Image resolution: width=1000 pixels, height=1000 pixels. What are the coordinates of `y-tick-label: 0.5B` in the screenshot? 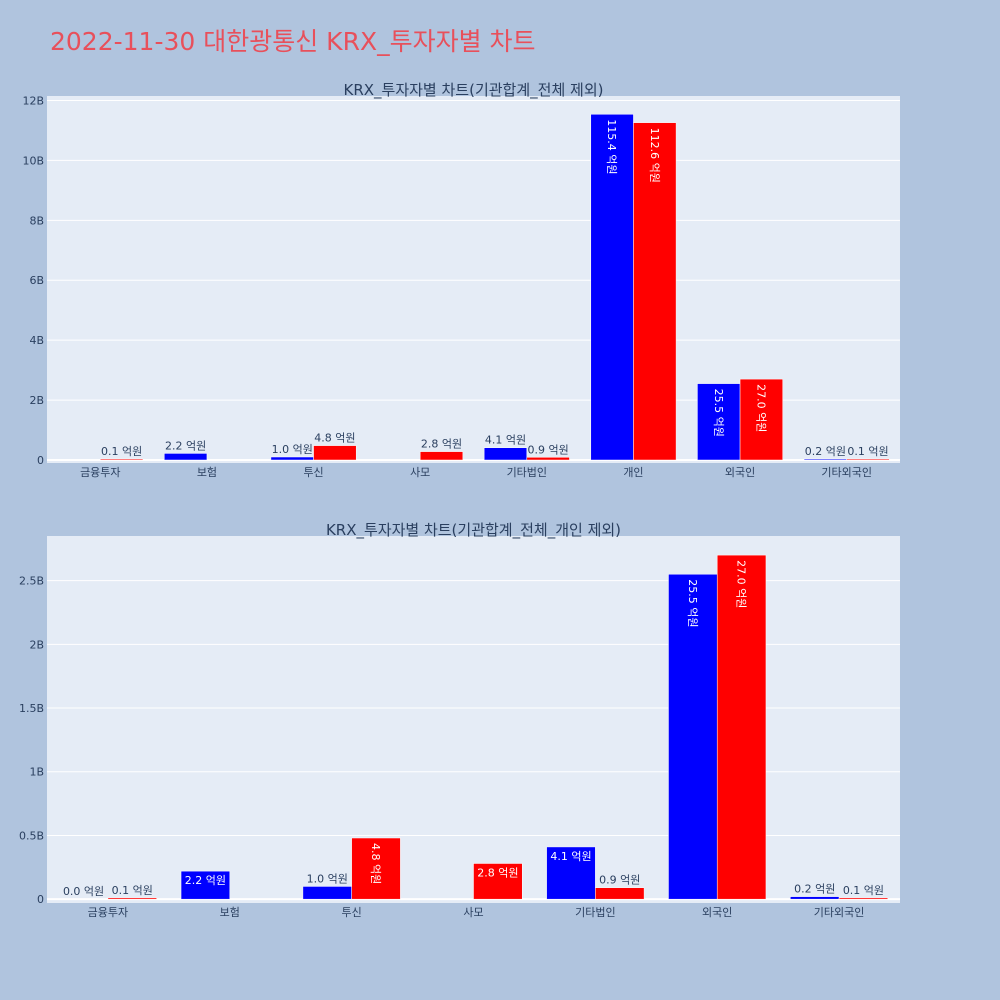 It's located at (31, 835).